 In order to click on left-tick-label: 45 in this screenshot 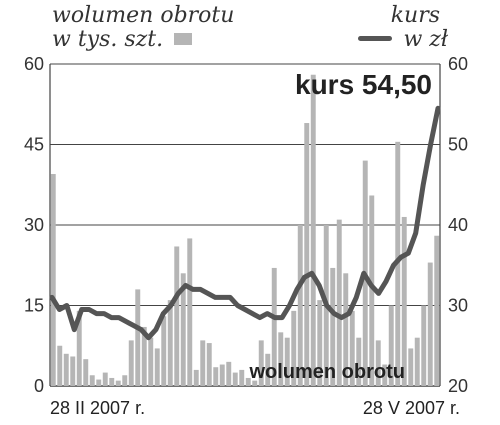, I will do `click(34, 145)`.